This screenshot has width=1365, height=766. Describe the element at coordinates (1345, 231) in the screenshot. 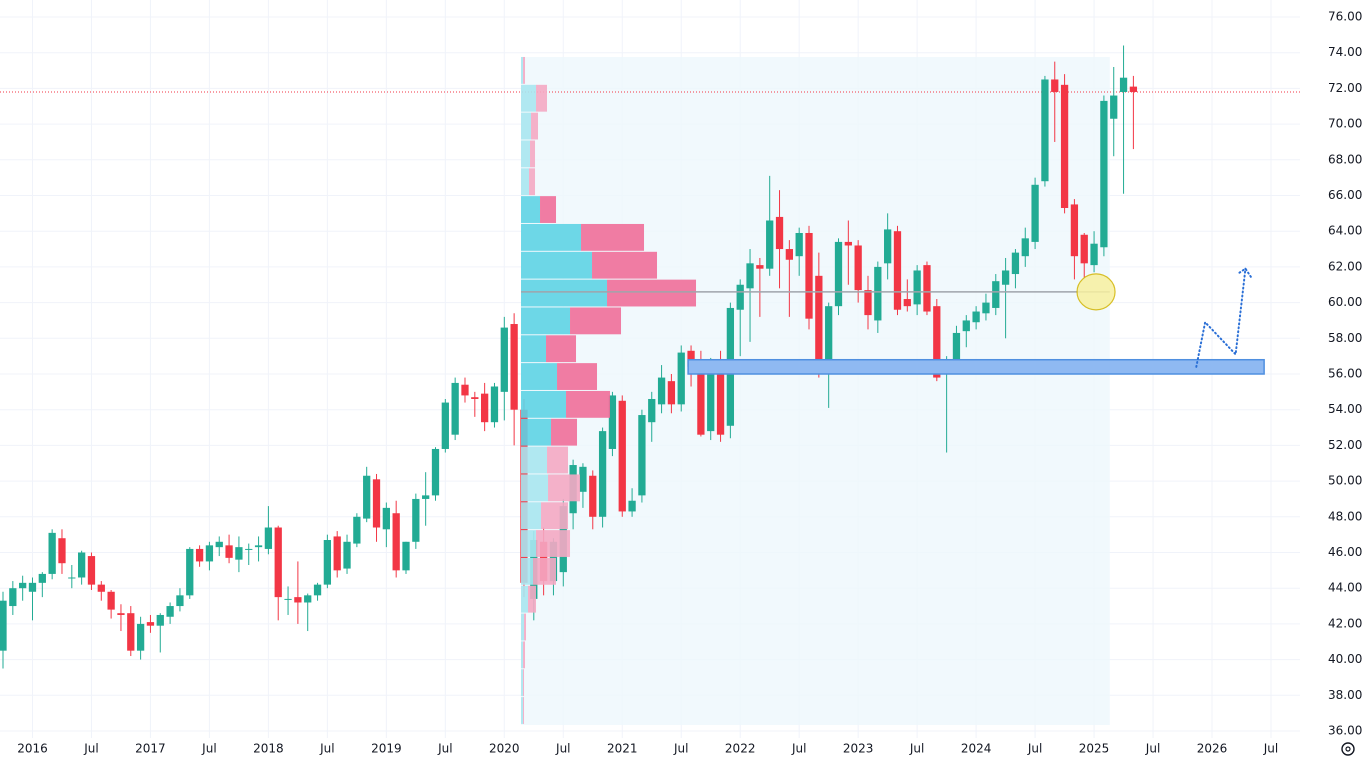

I see `y-tick-label: 64.00` at that location.